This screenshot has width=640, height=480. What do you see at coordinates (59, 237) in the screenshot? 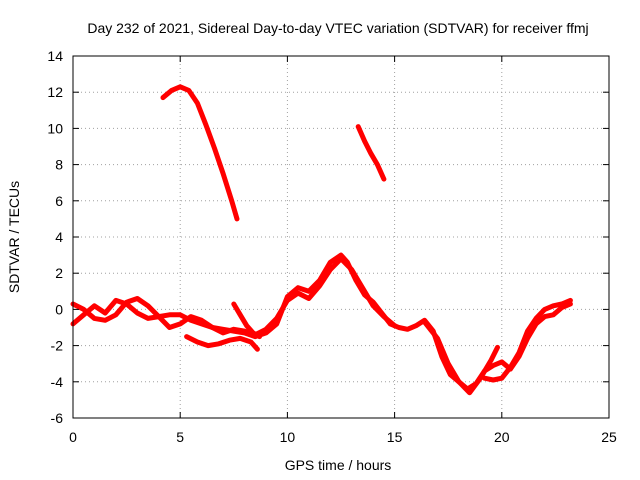
I see `y-tick-label: 4` at bounding box center [59, 237].